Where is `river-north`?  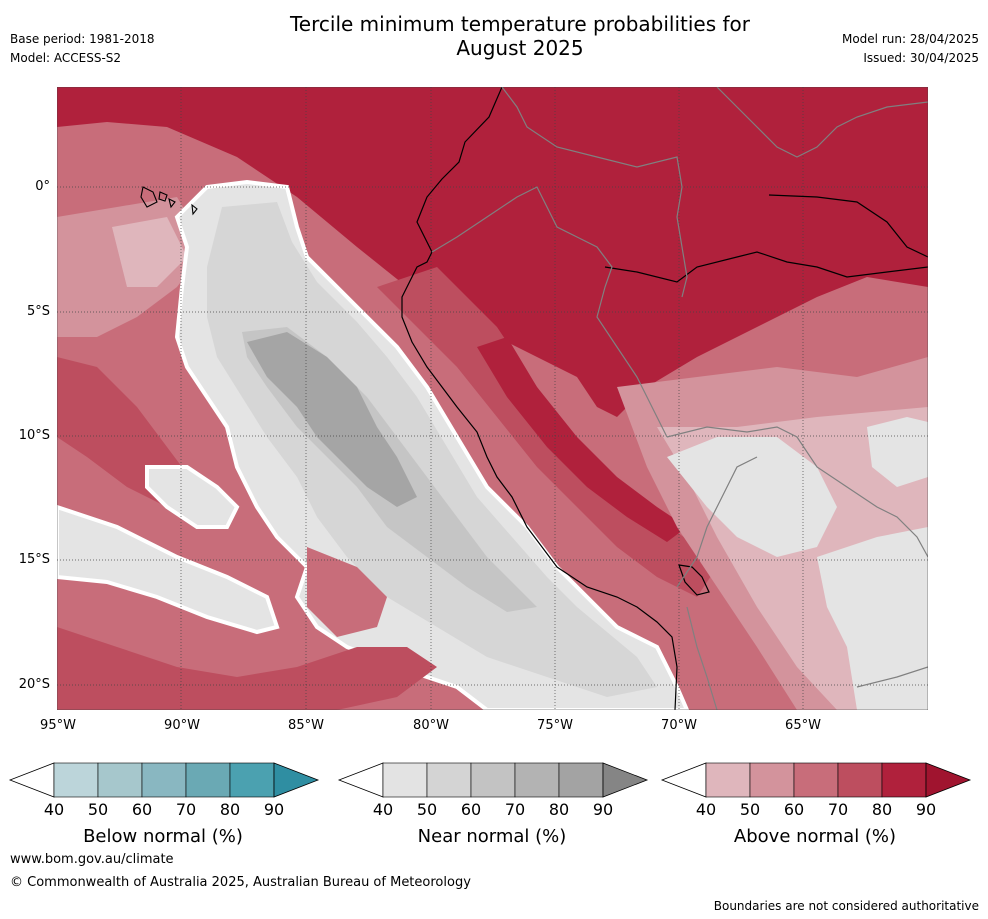
river-north is located at coordinates (848, 226).